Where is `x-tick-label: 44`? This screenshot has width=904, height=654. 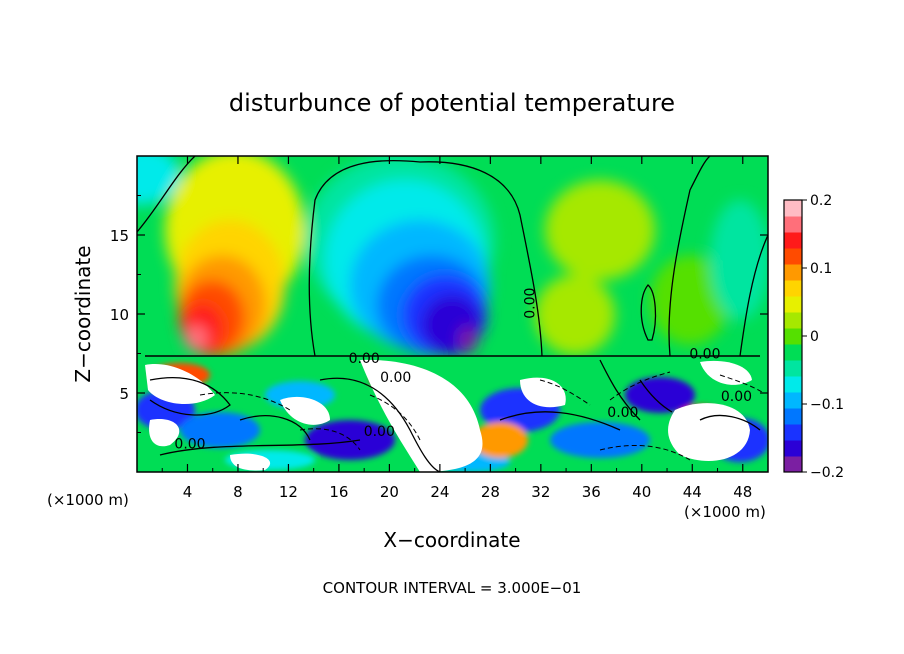 x-tick-label: 44 is located at coordinates (692, 492).